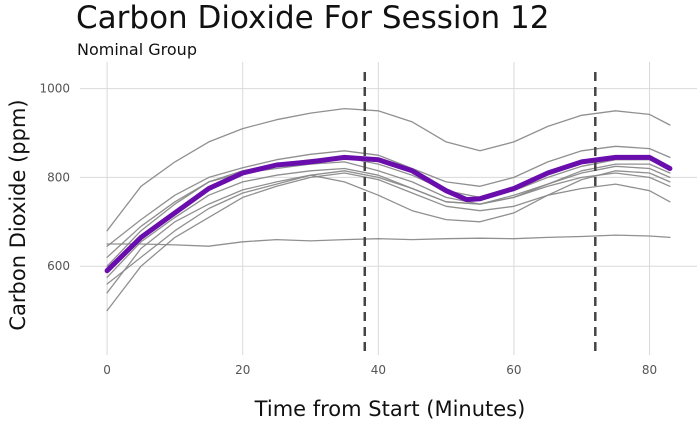  What do you see at coordinates (242, 370) in the screenshot?
I see `x-tick-label: 20` at bounding box center [242, 370].